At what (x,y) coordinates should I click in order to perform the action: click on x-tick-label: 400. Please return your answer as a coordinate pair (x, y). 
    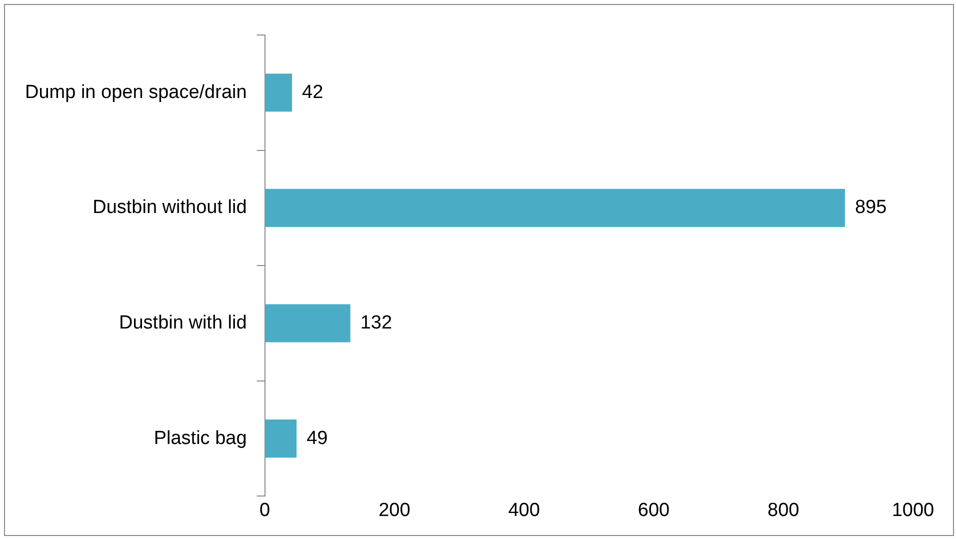
    Looking at the image, I should click on (524, 510).